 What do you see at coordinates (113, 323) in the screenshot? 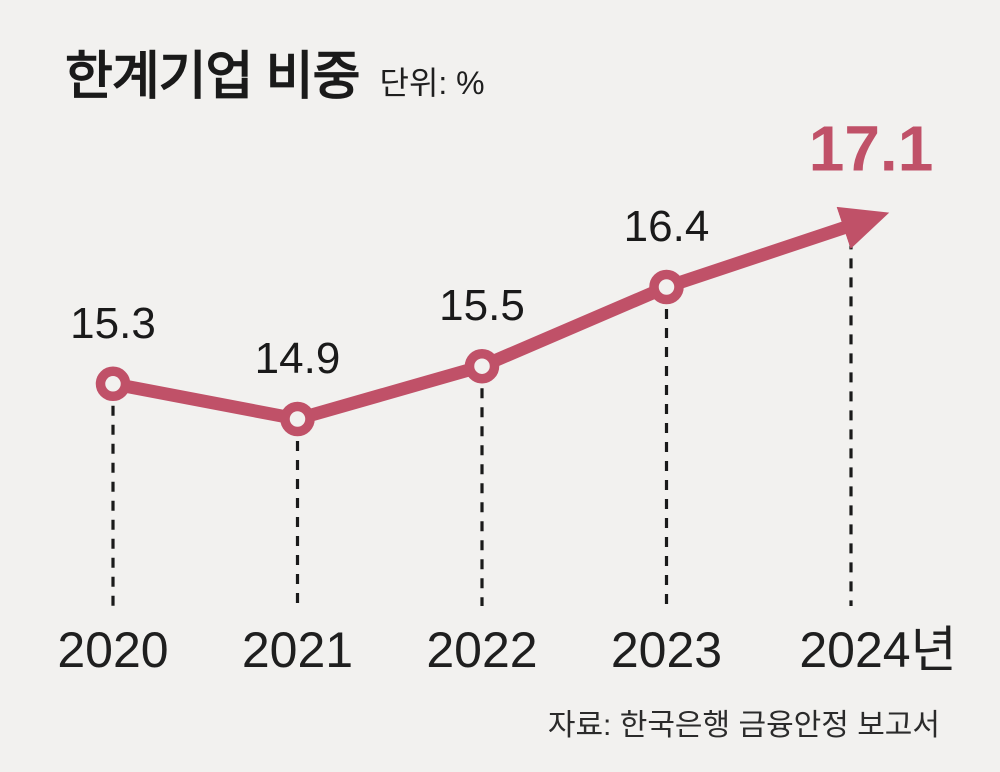
I see `value-label: 15.3` at bounding box center [113, 323].